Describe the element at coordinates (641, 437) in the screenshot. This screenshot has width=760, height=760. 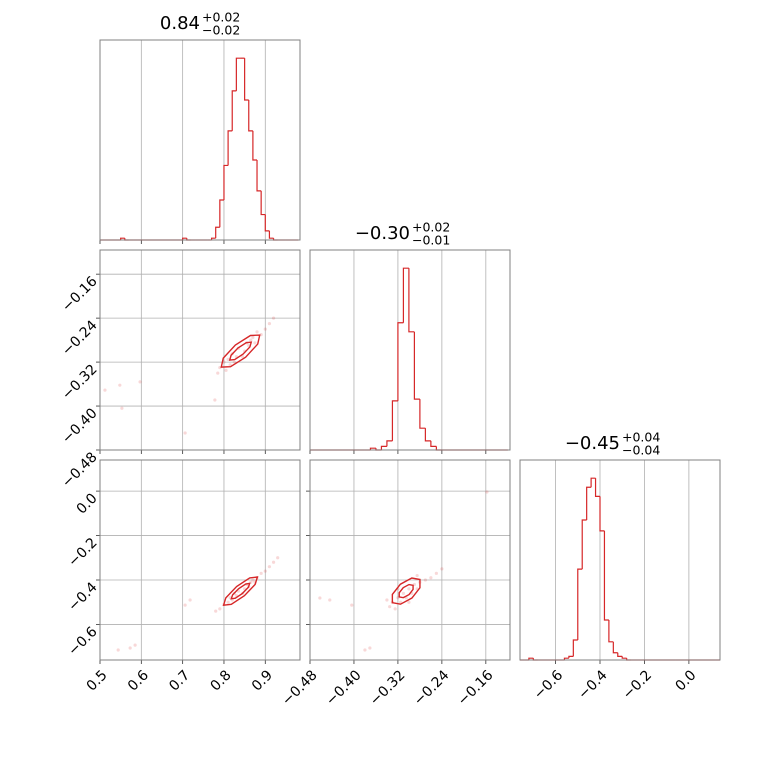
I see `title-upper-error: +0.04` at that location.